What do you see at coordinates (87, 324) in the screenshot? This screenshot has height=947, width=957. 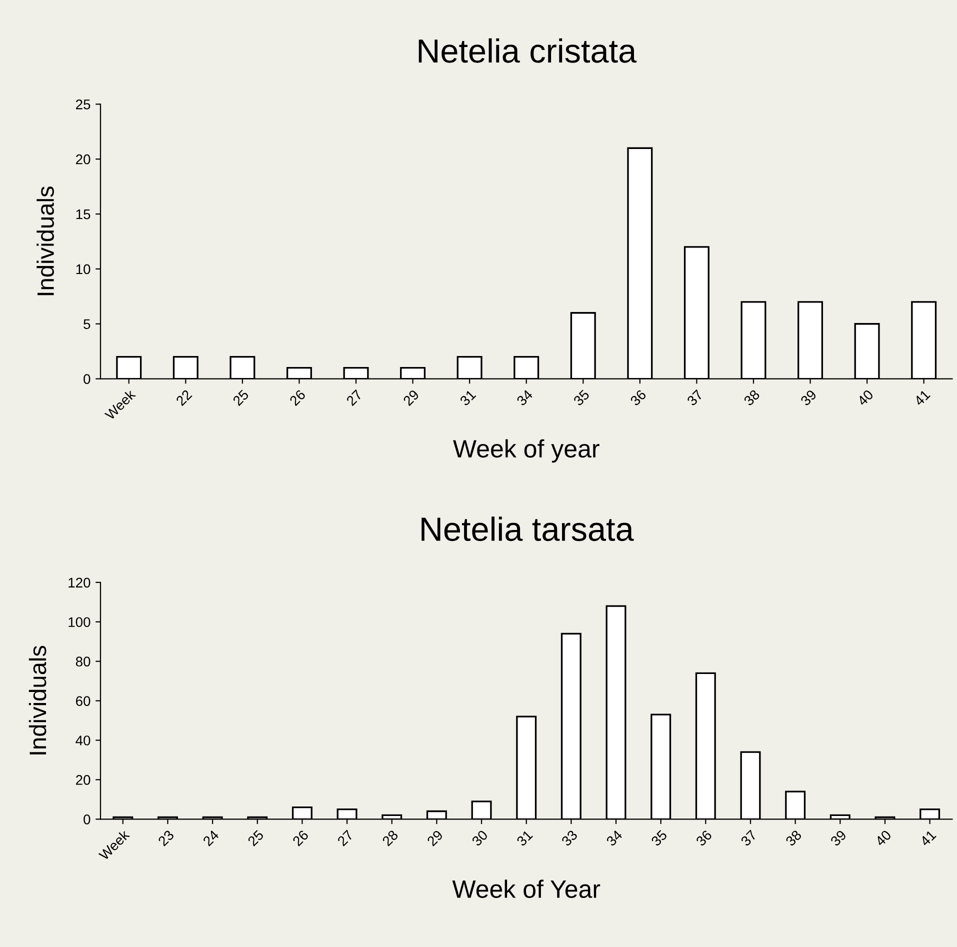 I see `y-tick-label: 5` at bounding box center [87, 324].